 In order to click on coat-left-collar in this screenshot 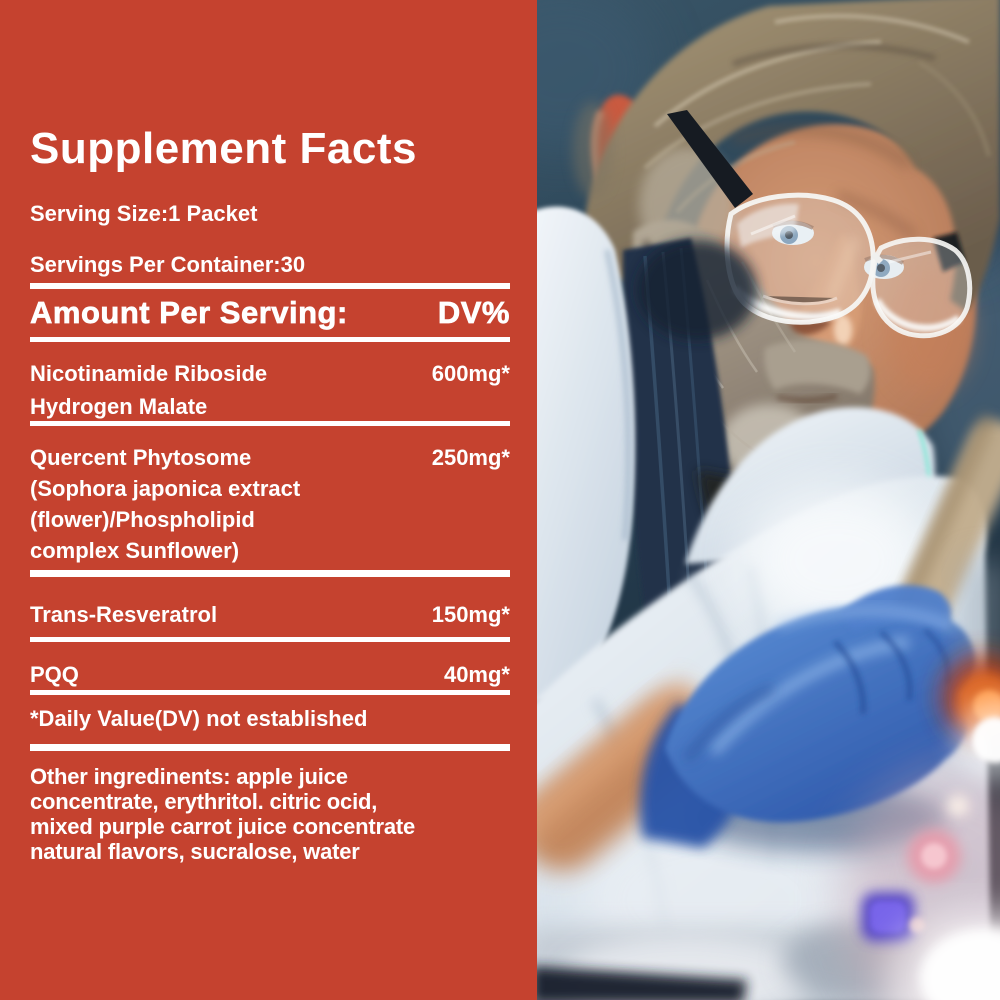, I will do `click(586, 454)`.